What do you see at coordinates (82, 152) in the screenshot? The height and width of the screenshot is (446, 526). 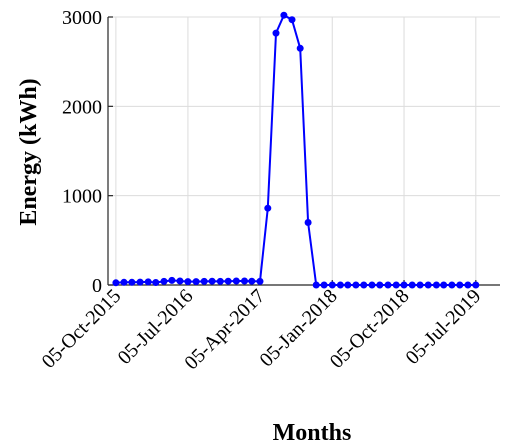 I see `y-tick-labels: 0 1000 2000 3000` at bounding box center [82, 152].